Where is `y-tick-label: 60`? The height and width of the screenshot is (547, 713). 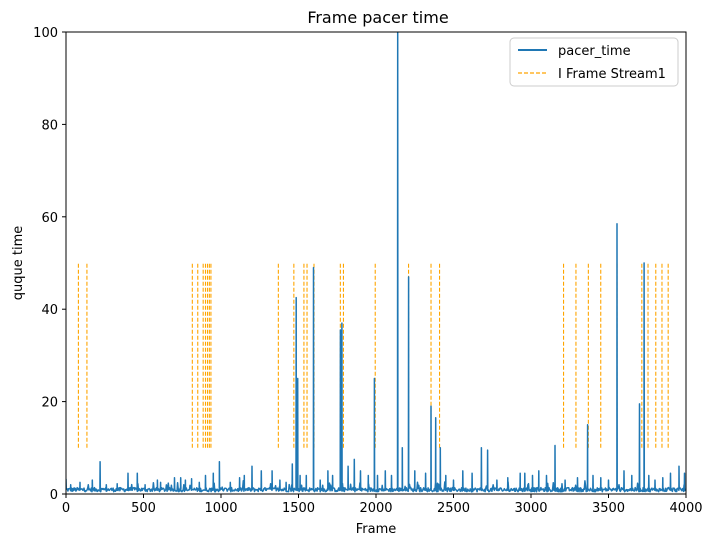
y-tick-label: 60 is located at coordinates (49, 218).